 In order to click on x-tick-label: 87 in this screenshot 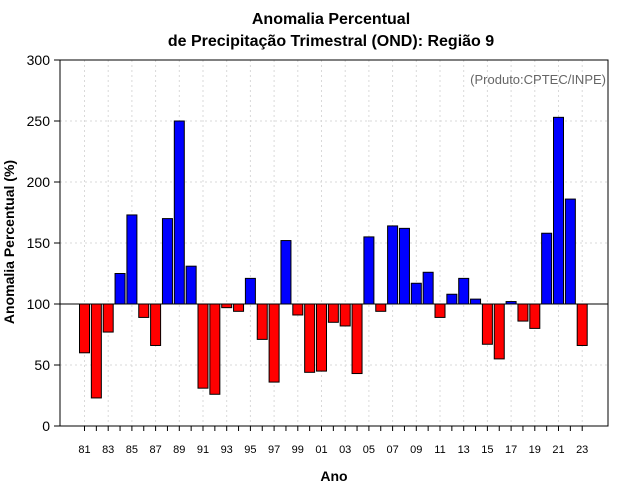, I will do `click(155, 450)`.